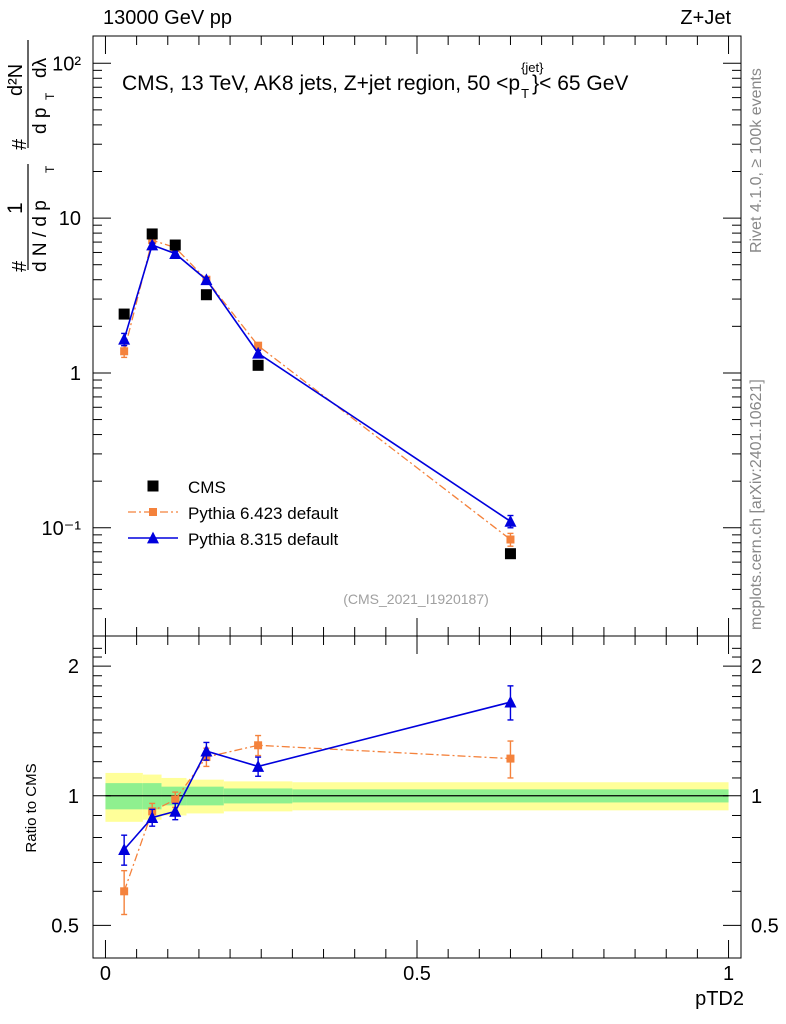 The height and width of the screenshot is (1024, 786). I want to click on ratio-y-axis-label: Ratio to CMS, so click(31, 807).